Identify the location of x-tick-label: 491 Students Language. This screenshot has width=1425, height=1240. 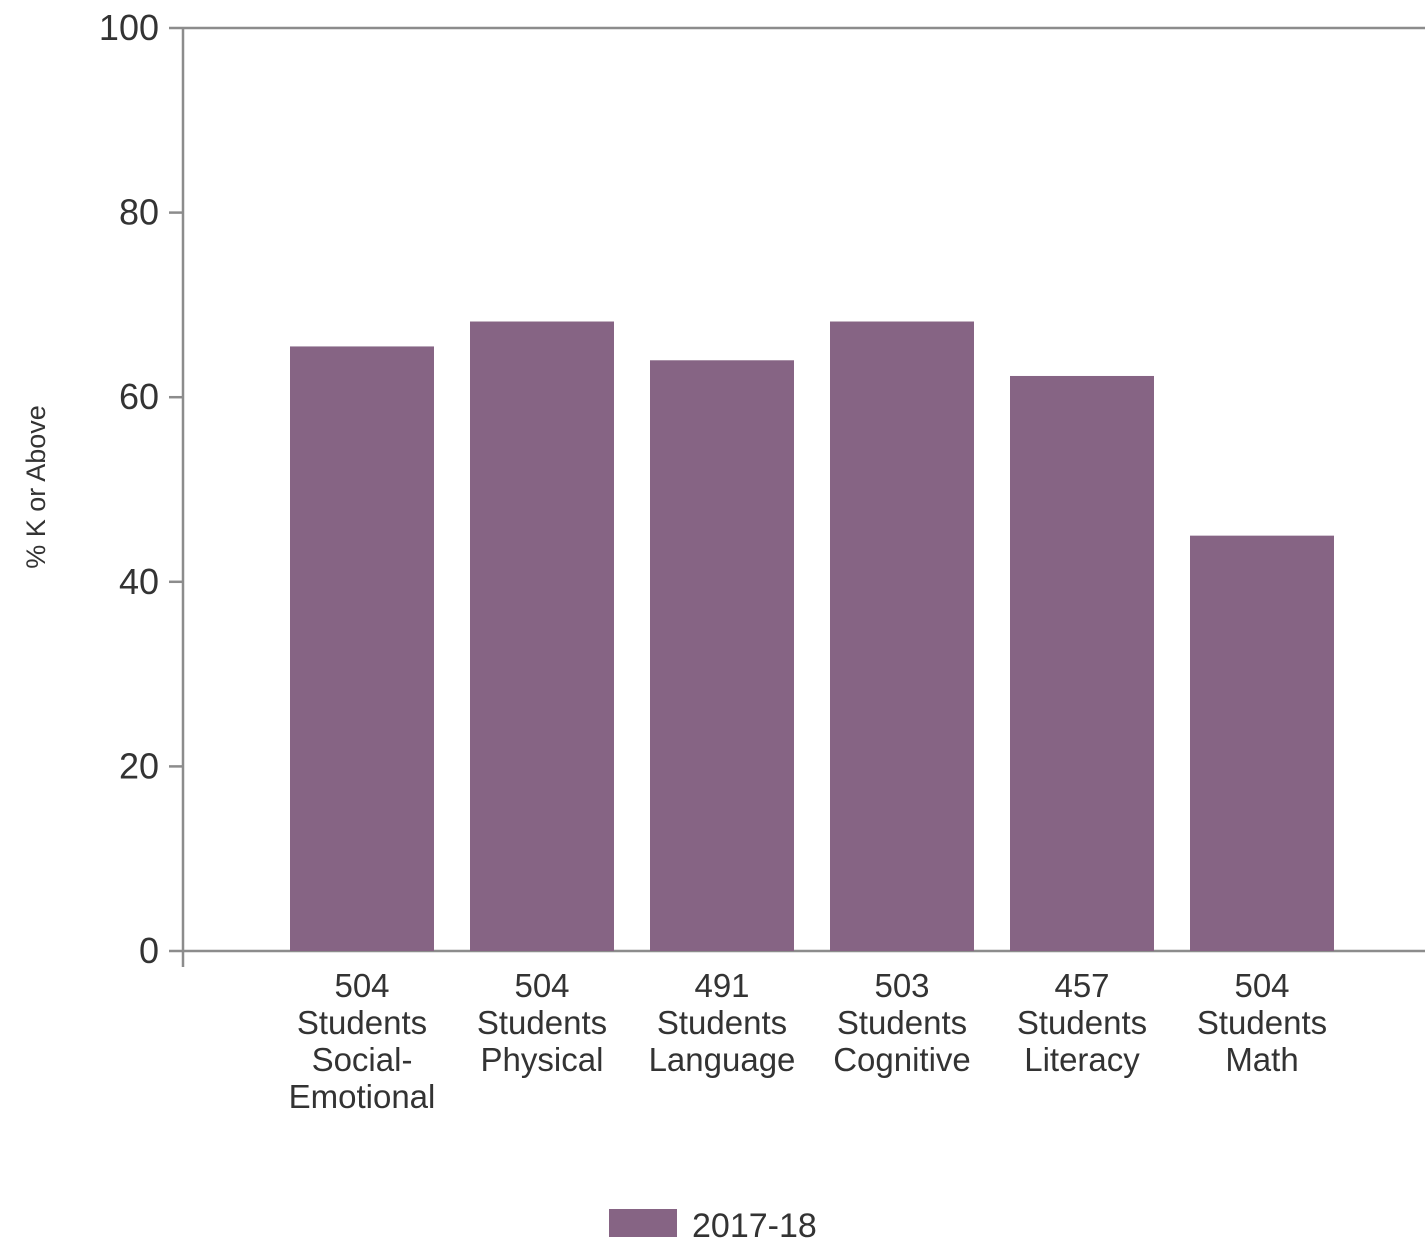
(722, 1022).